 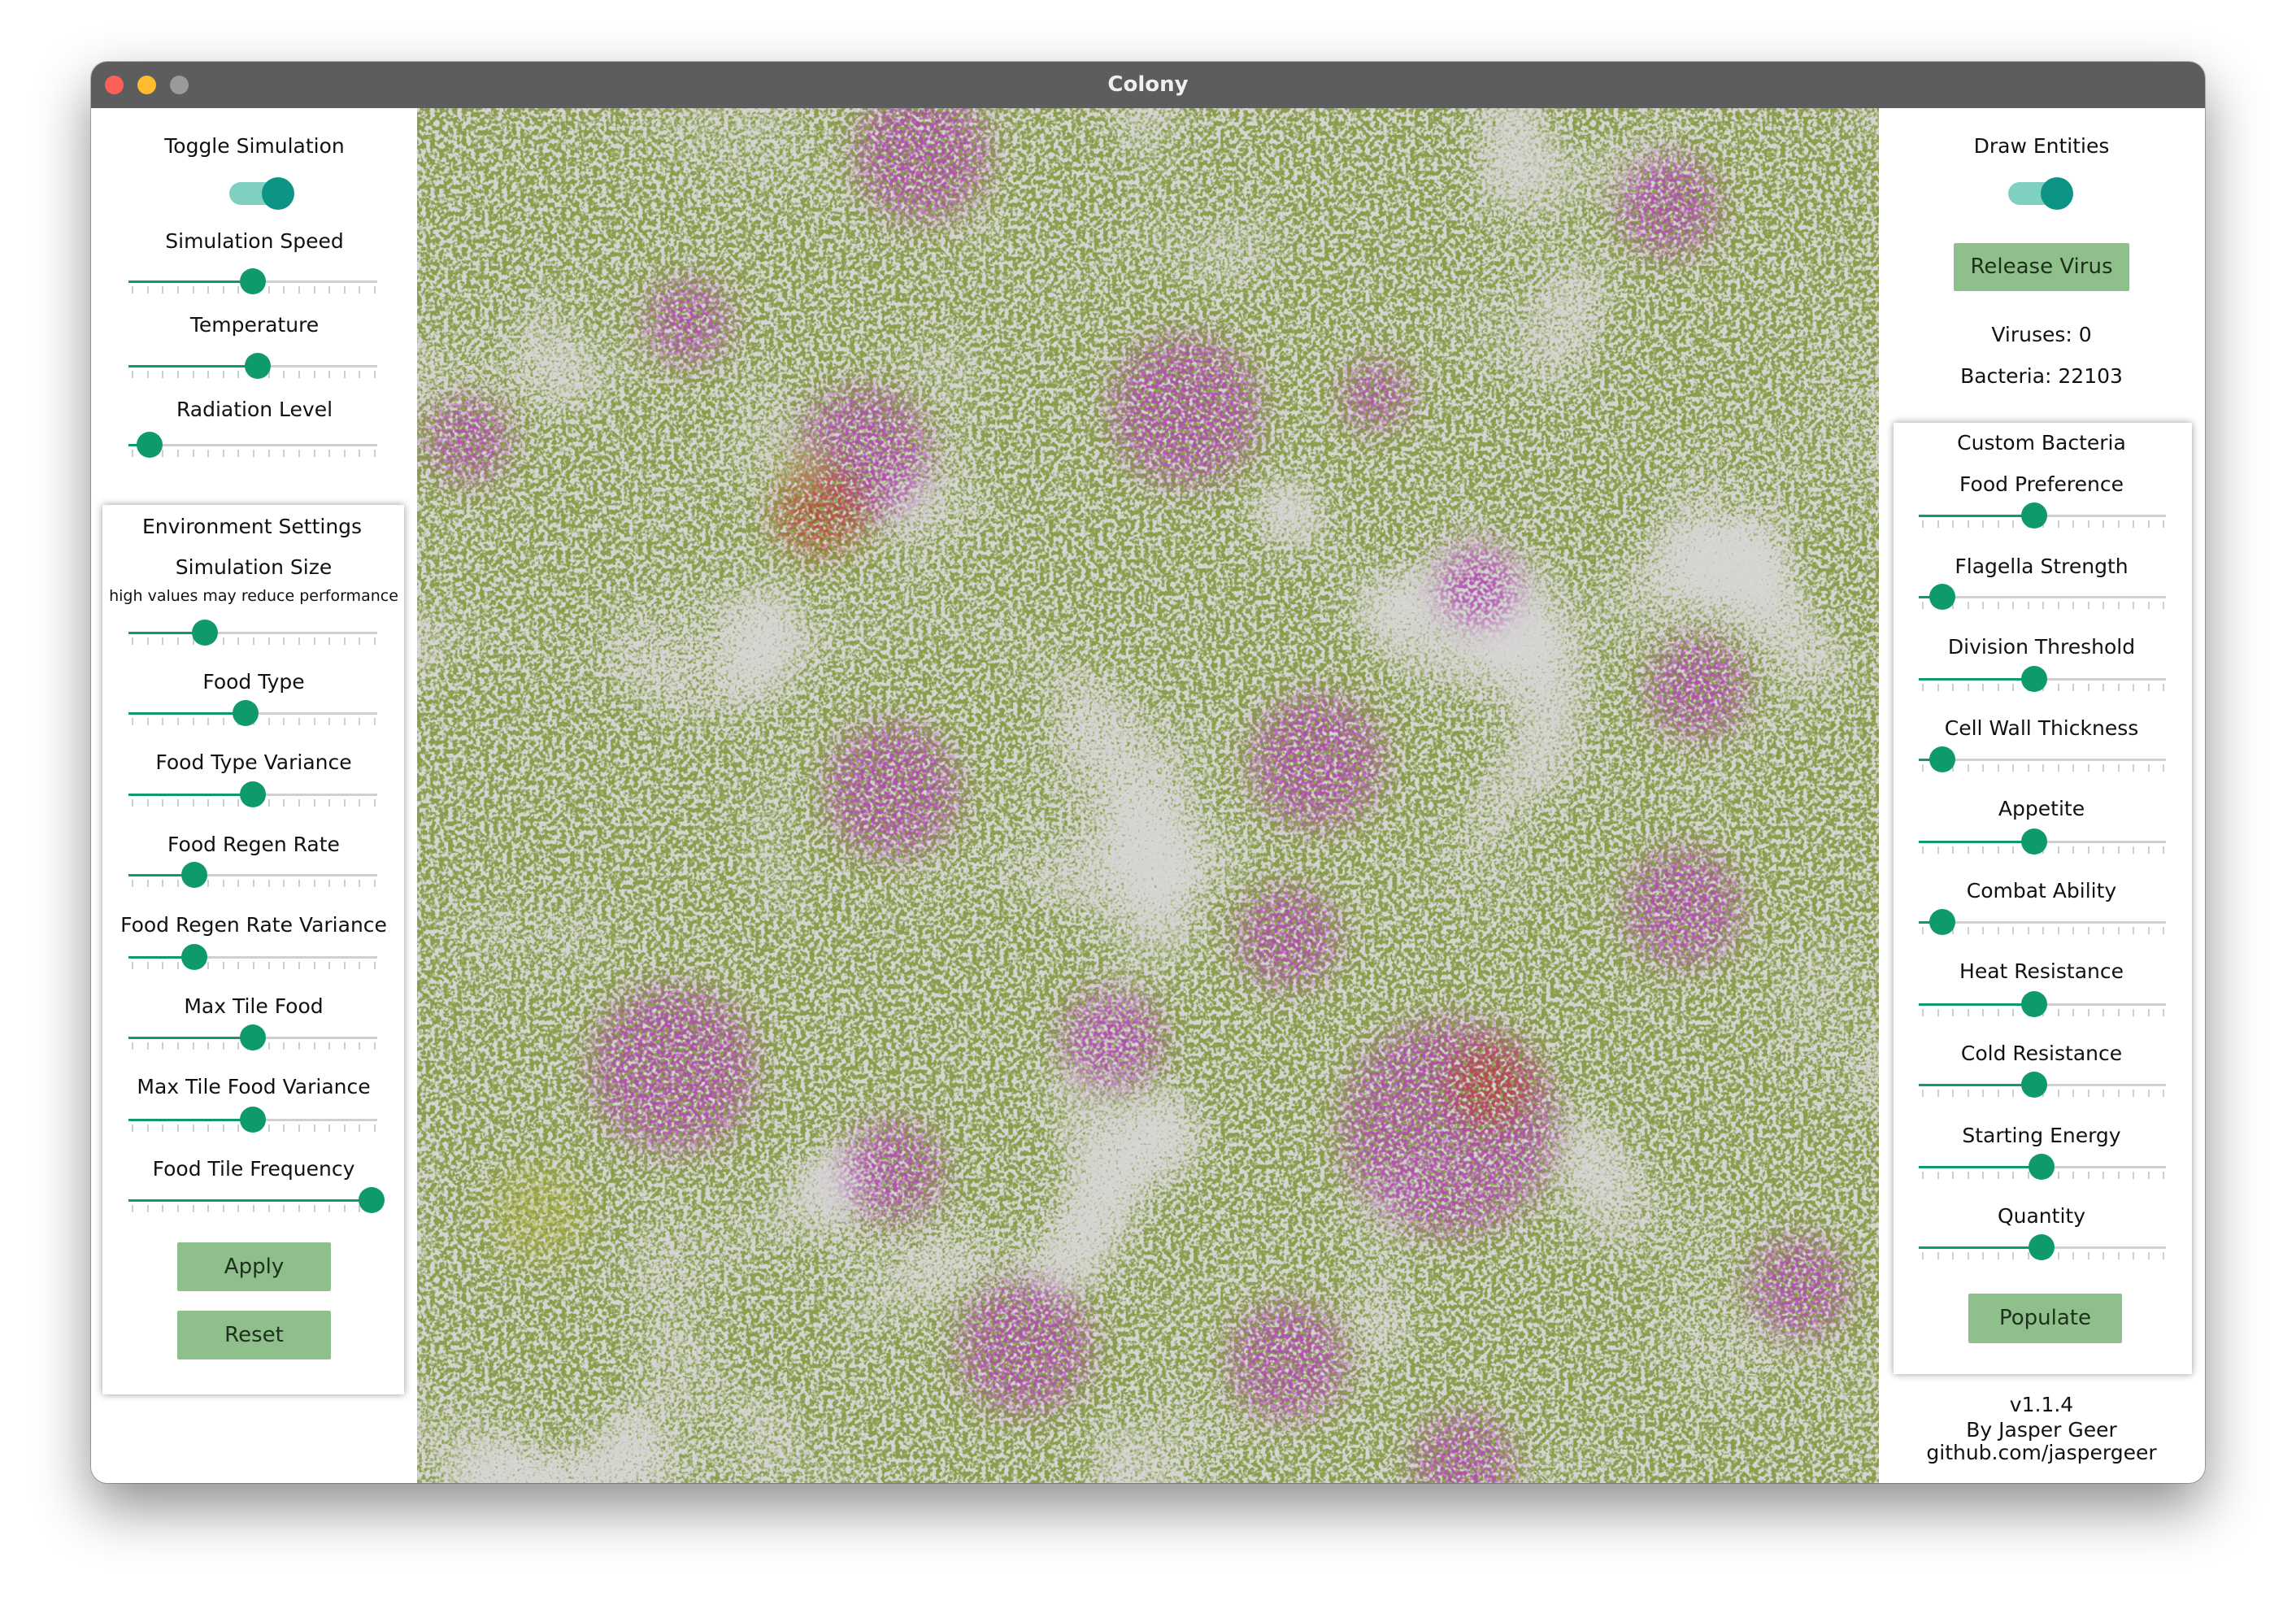 I want to click on populate-button: Populate, so click(x=2045, y=1318).